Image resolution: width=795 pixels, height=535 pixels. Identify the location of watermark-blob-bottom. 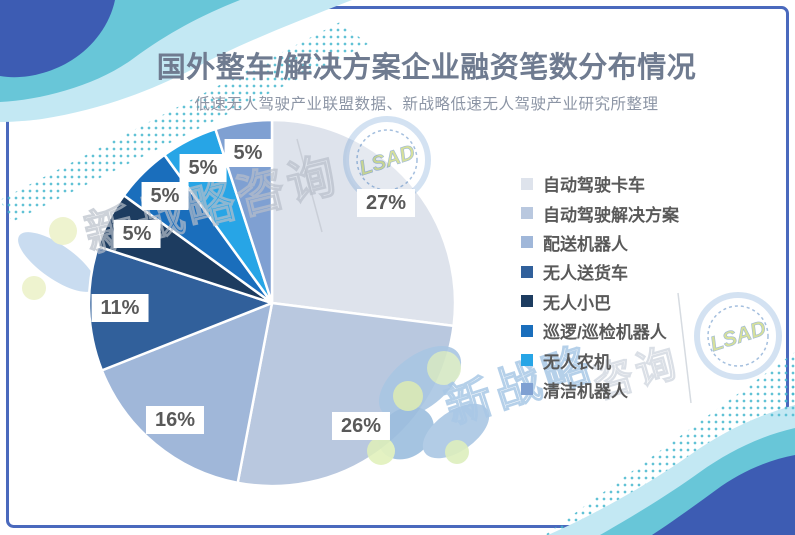
(428, 405).